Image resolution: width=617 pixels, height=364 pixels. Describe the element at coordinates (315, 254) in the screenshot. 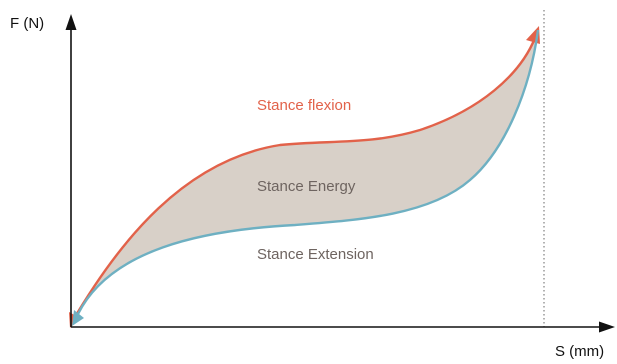

I see `stance-extension-label: Stance Extension` at that location.